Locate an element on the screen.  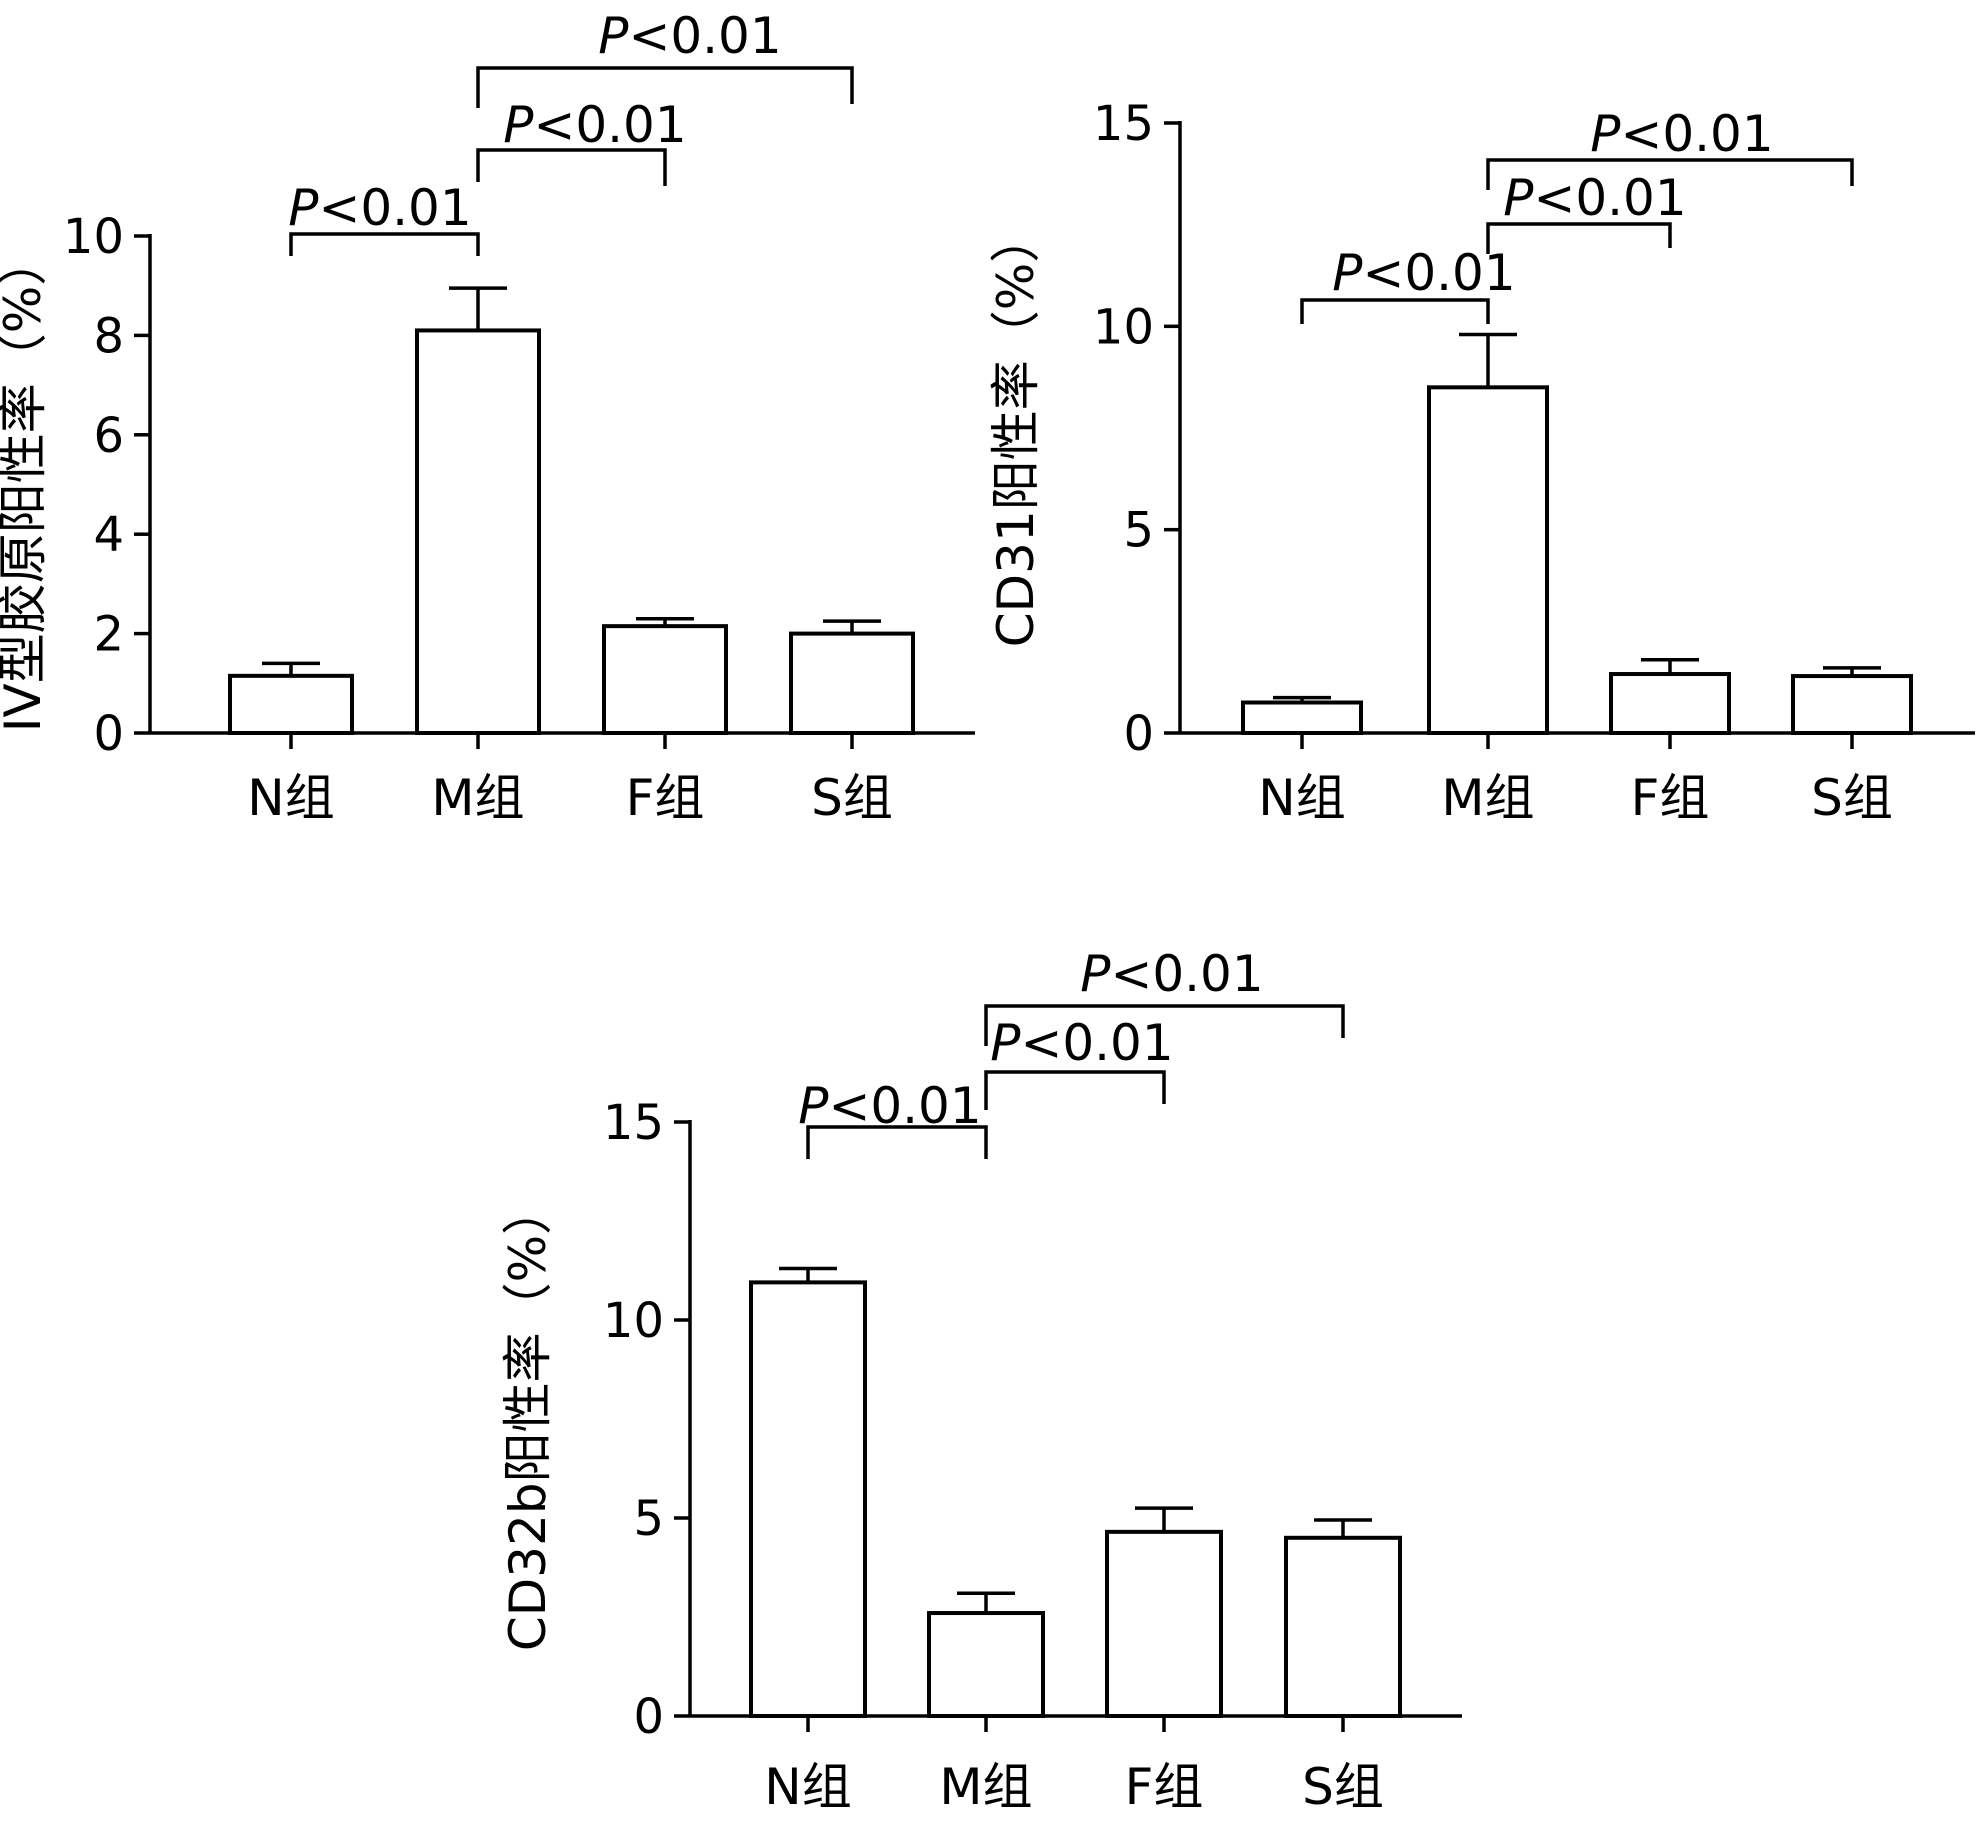
y-axis-title: IV型胶原阳性率（%） is located at coordinates (26, 484).